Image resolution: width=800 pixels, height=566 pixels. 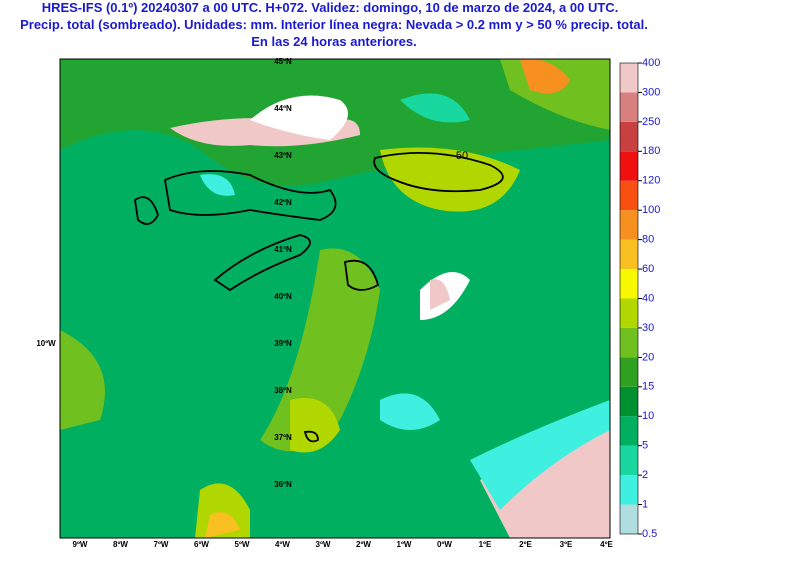 I want to click on colorbar-label: 180, so click(x=651, y=151).